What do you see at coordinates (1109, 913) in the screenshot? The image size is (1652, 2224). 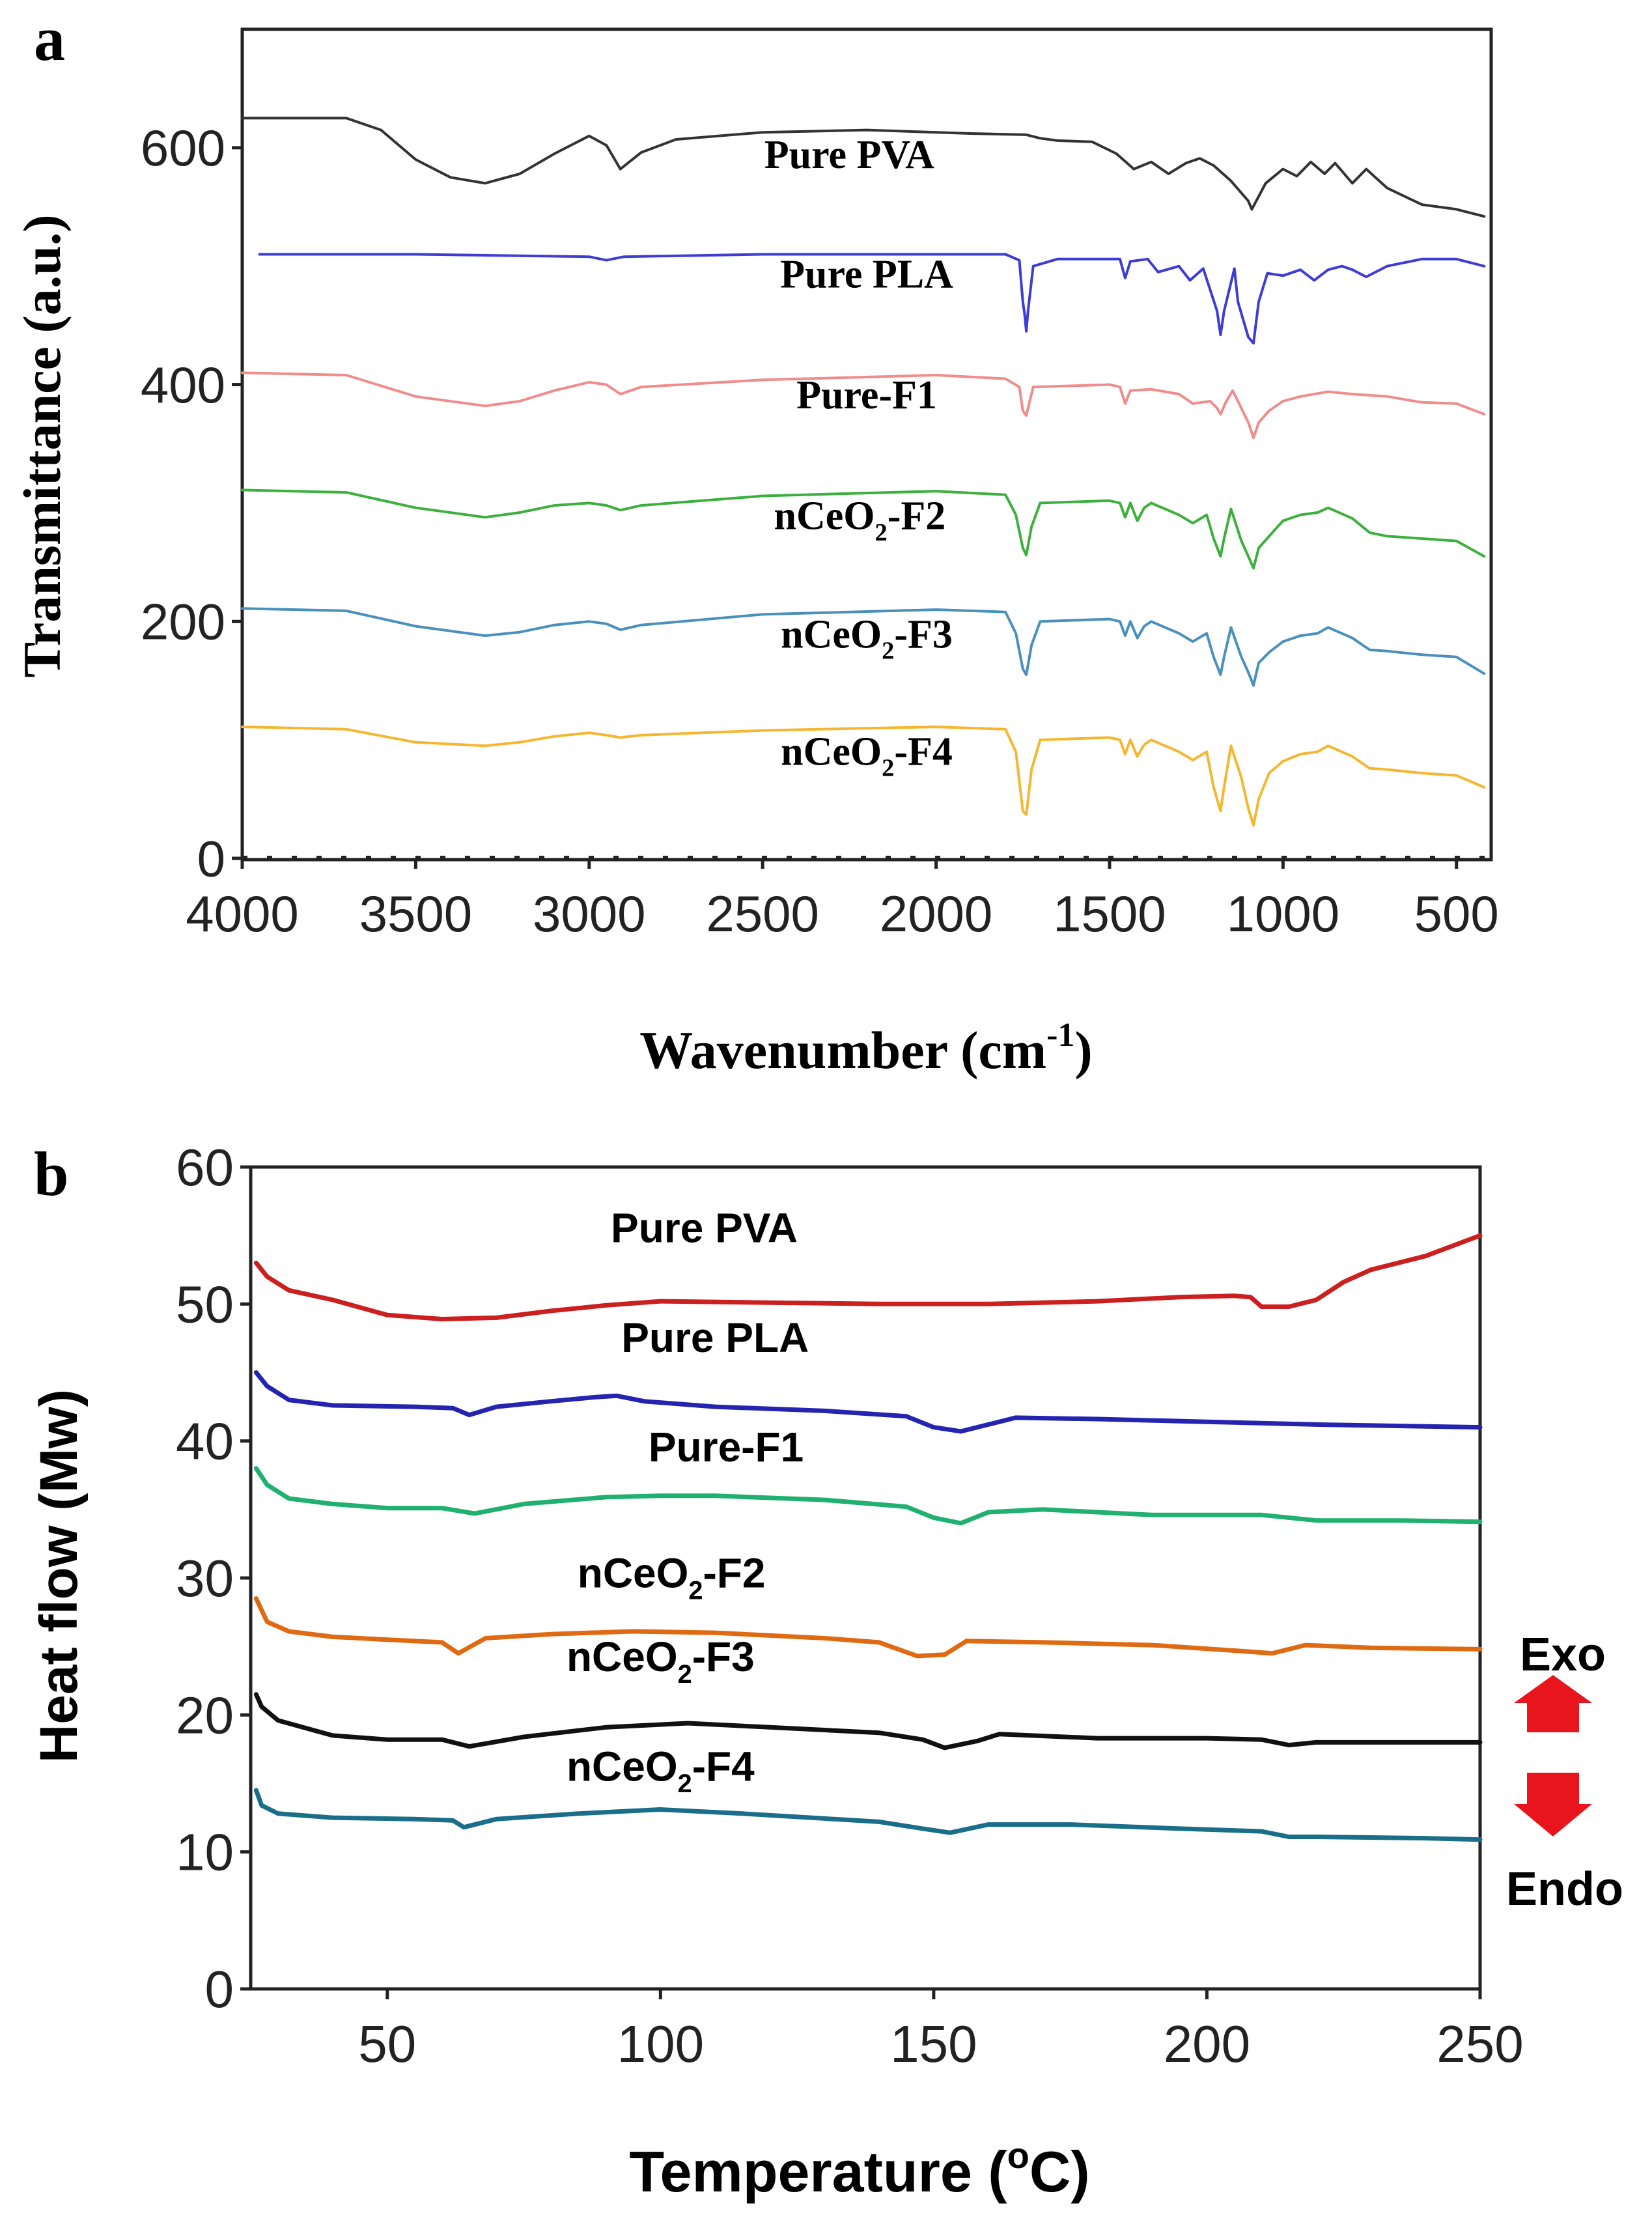 I see `x-tick-label: 1500` at bounding box center [1109, 913].